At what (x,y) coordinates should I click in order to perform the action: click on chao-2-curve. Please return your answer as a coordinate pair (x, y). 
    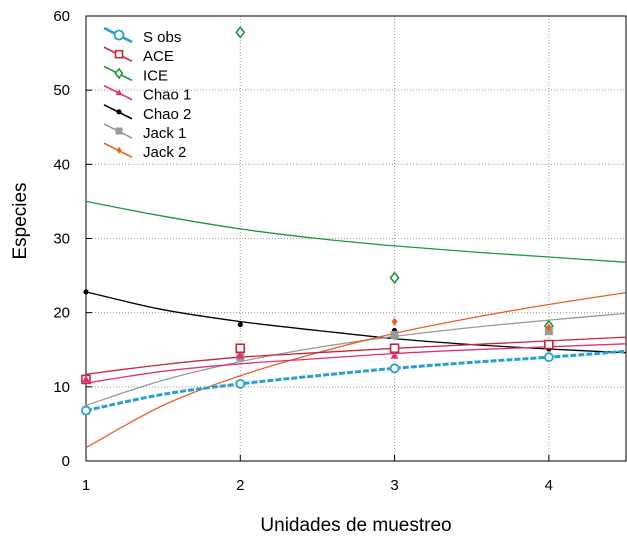
    Looking at the image, I should click on (356, 322).